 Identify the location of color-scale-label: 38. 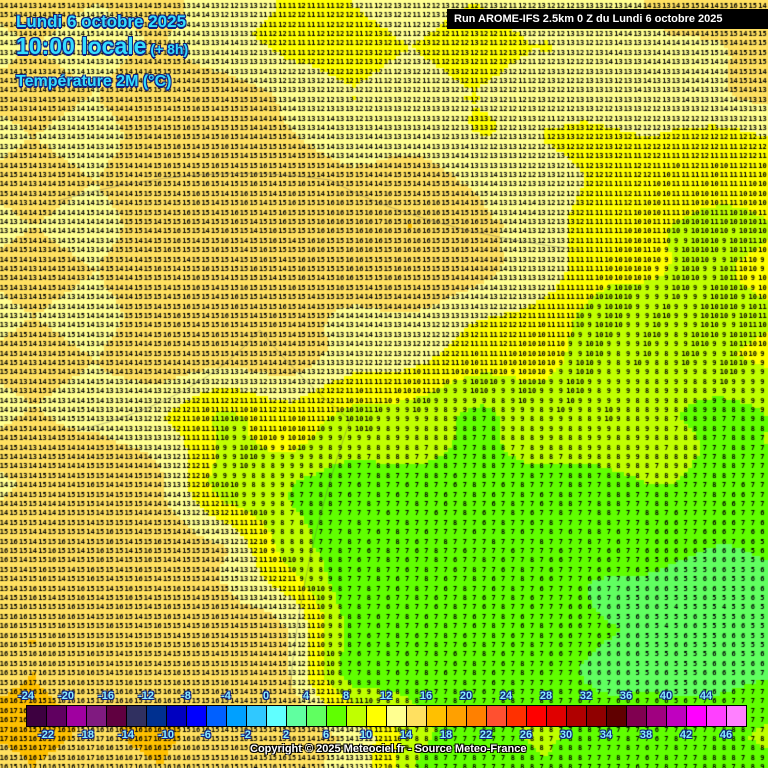
(646, 735).